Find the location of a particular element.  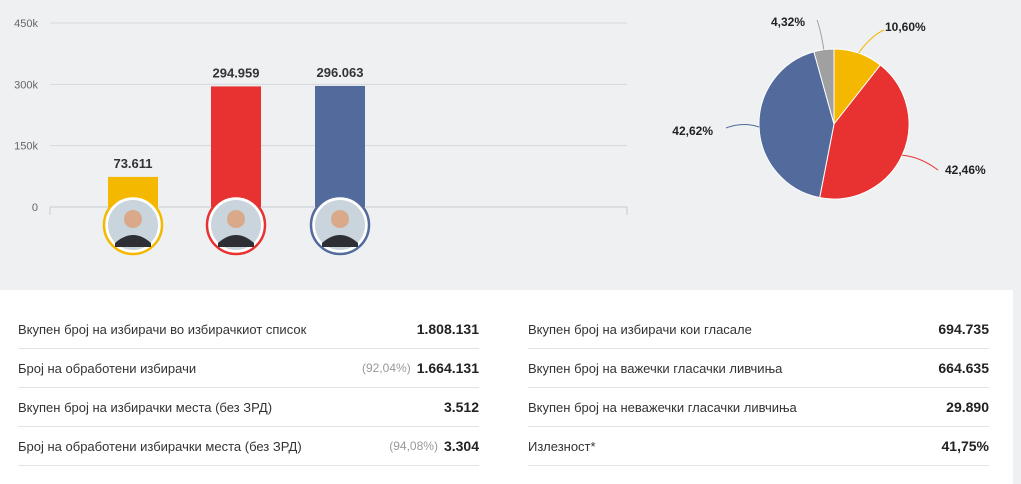

pie-slice-label: 10,60% is located at coordinates (905, 27).